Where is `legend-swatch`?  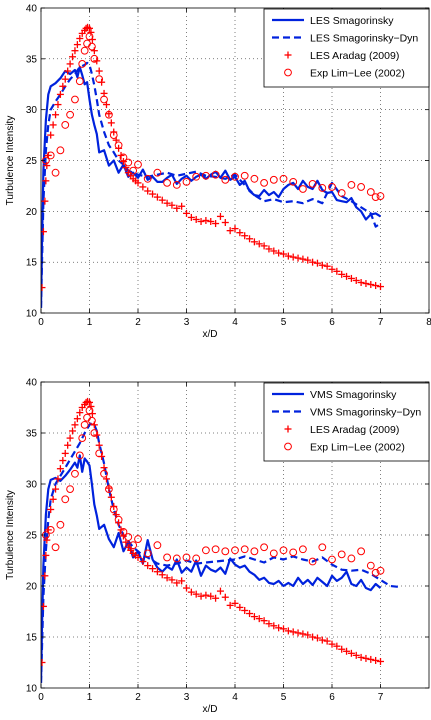
legend-swatch is located at coordinates (288, 429).